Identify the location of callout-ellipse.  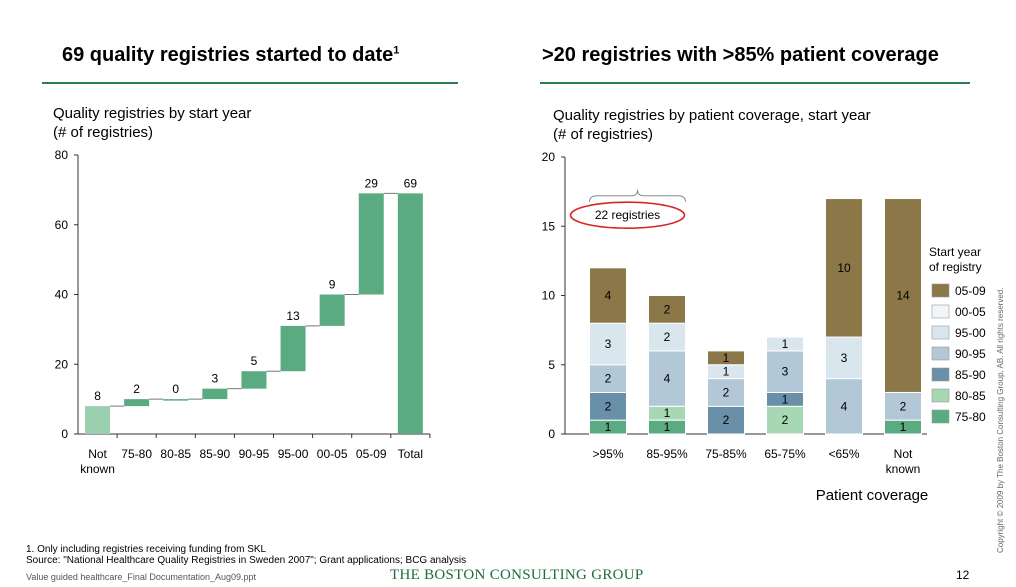
(627, 215).